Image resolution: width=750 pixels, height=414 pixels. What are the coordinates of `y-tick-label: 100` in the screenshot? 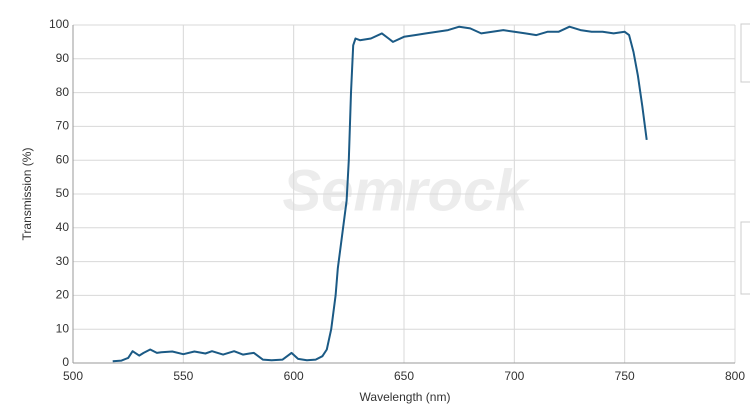 It's located at (59, 24).